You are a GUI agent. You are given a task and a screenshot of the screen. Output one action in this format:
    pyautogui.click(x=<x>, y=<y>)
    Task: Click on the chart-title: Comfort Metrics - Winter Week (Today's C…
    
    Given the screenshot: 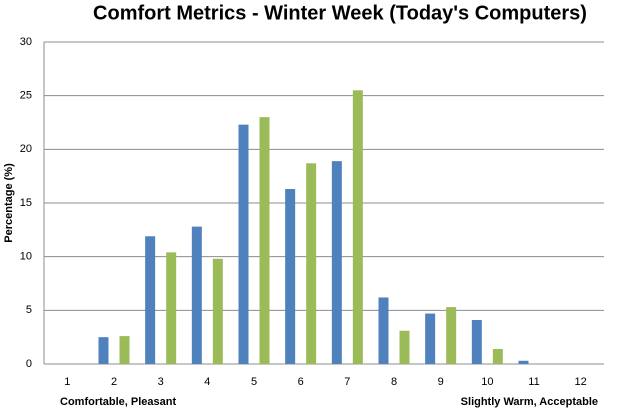 What is the action you would take?
    pyautogui.click(x=340, y=13)
    